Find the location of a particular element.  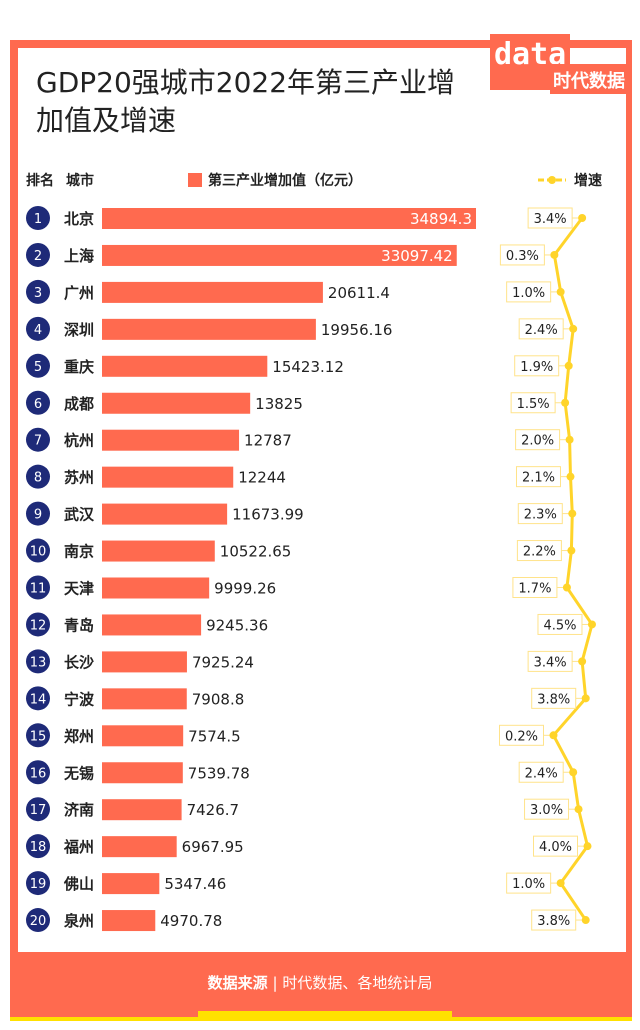

city-label: 长沙 is located at coordinates (79, 662).